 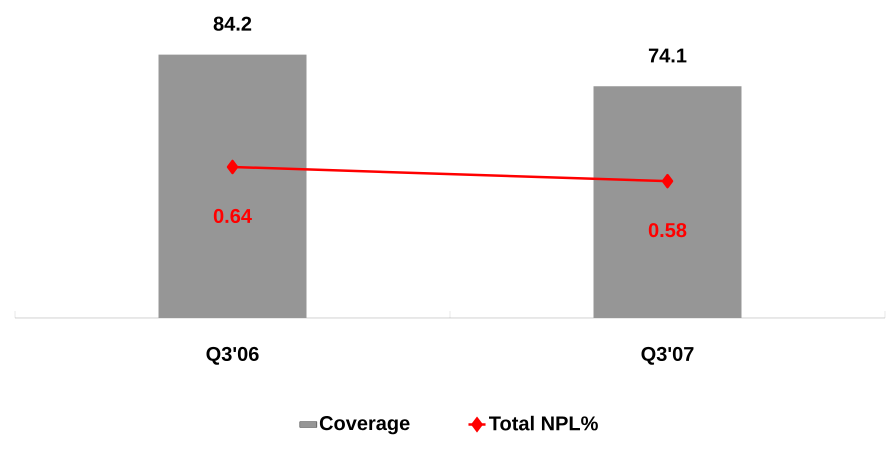 I want to click on data-label: 84.2, so click(x=233, y=23).